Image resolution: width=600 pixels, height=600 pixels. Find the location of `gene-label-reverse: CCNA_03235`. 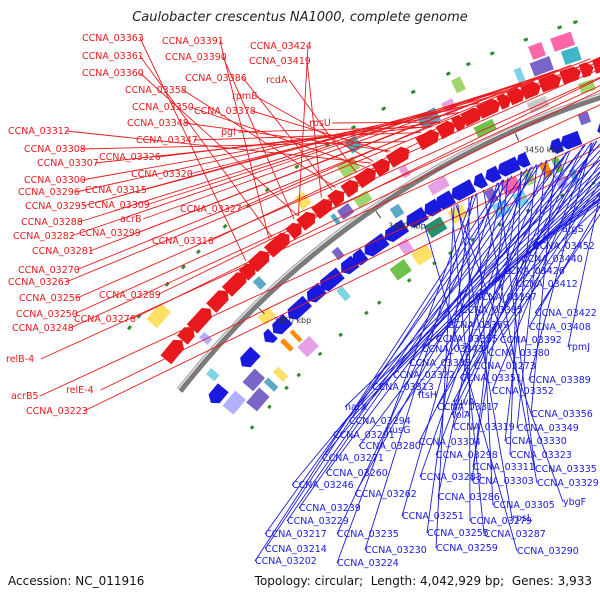

gene-label-reverse: CCNA_03235 is located at coordinates (368, 534).